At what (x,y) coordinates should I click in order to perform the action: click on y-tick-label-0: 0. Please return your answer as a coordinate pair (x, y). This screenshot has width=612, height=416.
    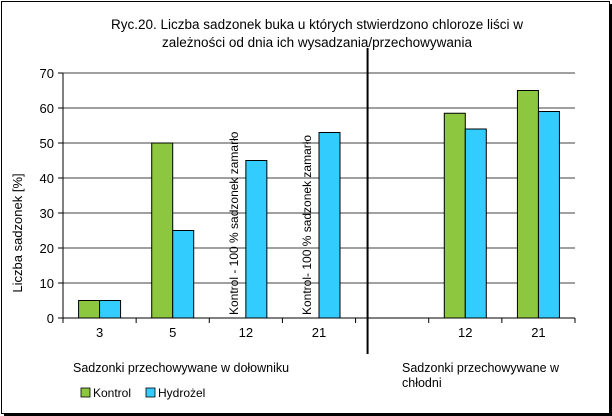
    Looking at the image, I should click on (50, 318).